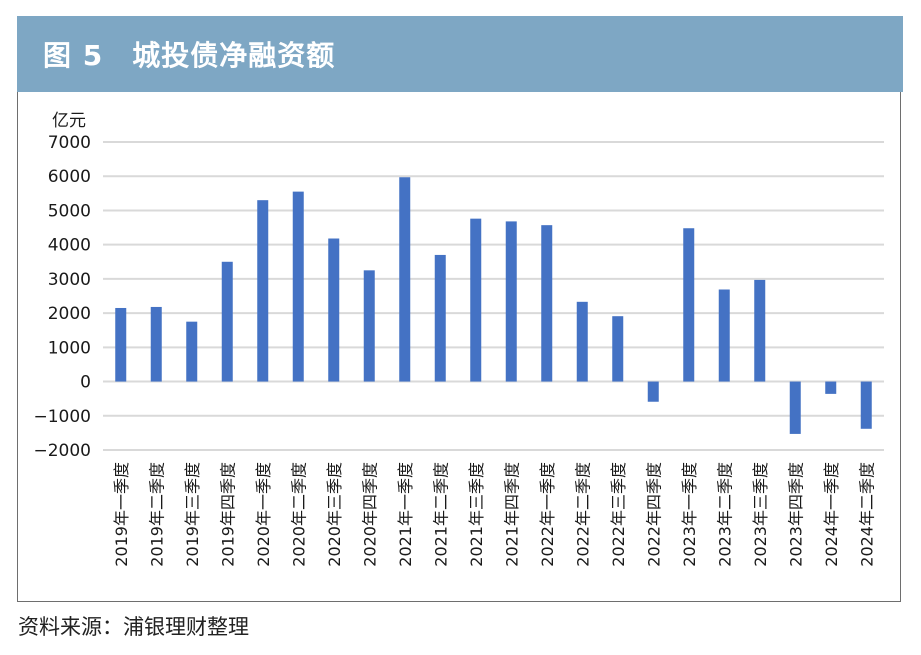 This screenshot has width=921, height=655. I want to click on x-tick-label: 2019年二季度, so click(156, 514).